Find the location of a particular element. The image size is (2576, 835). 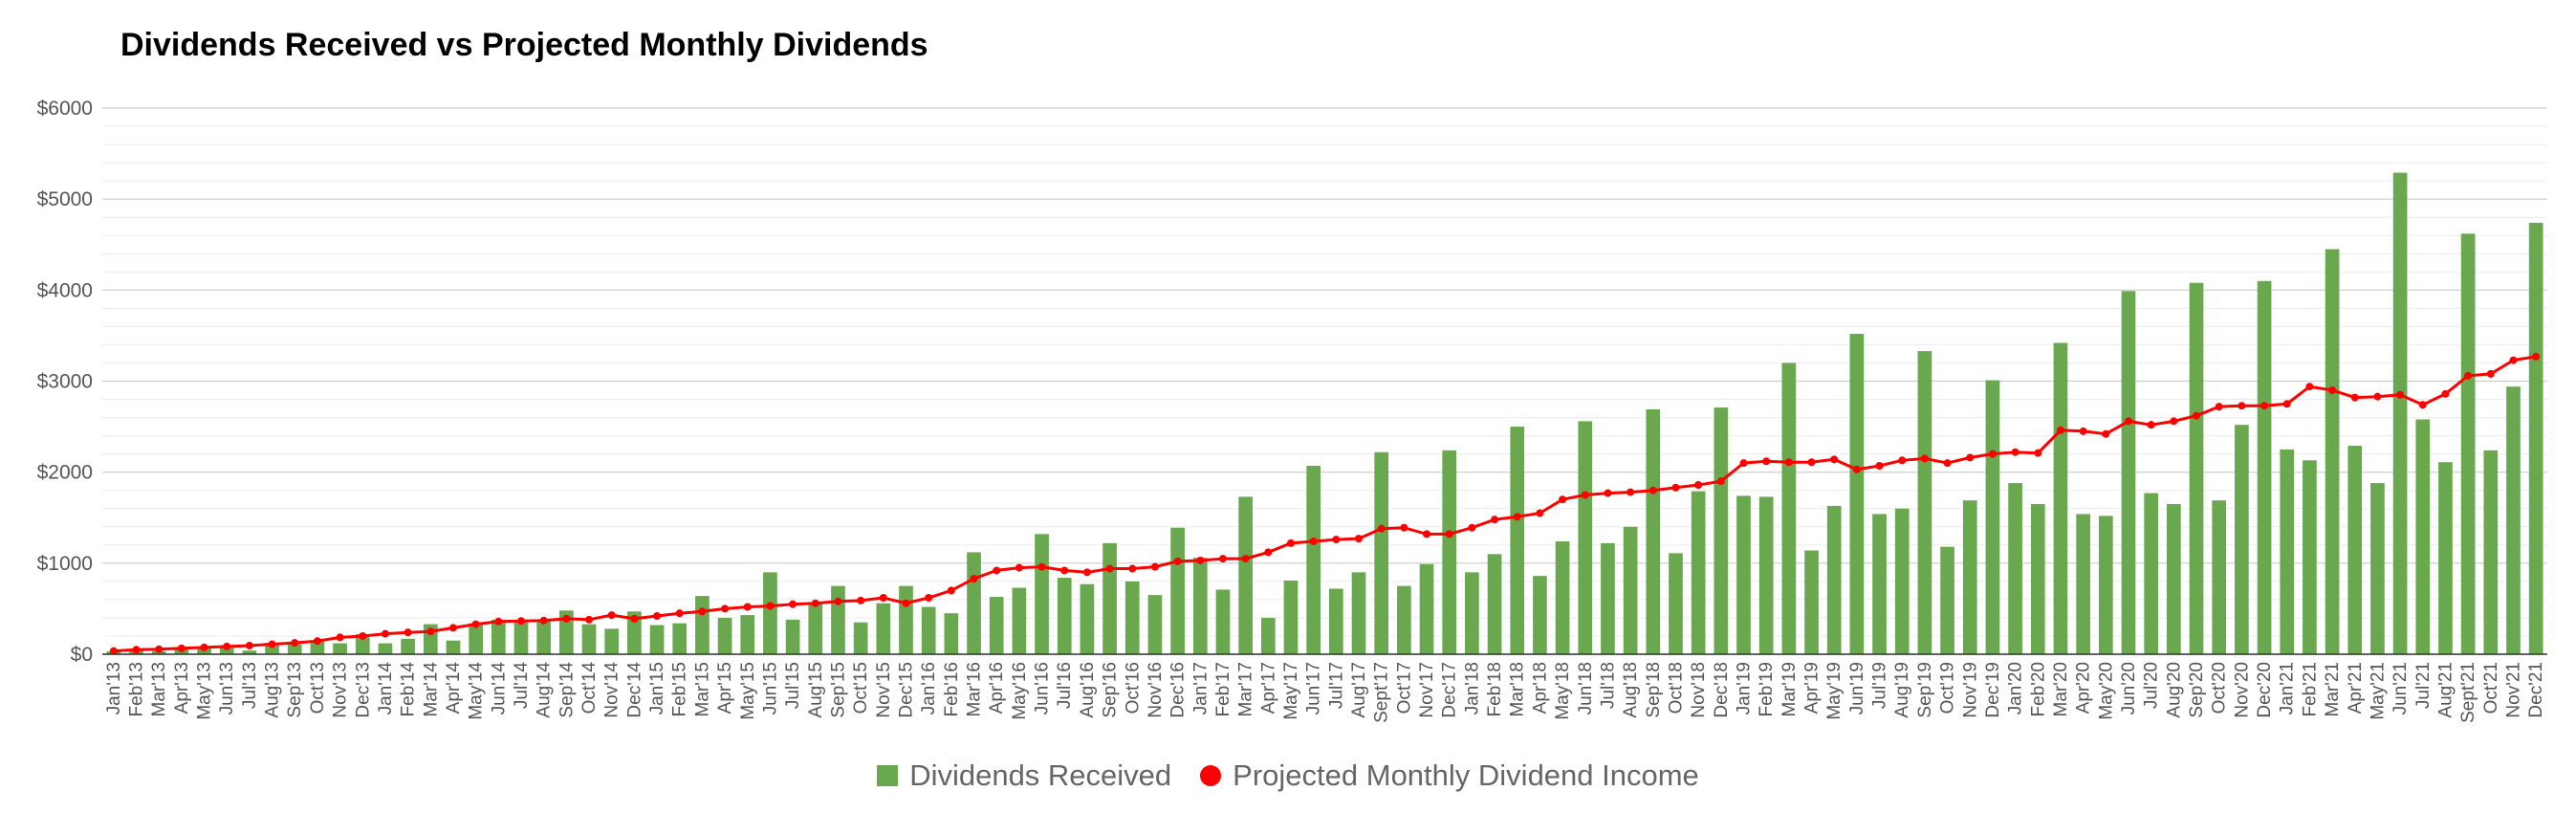

x-tick-label: Mar'14 is located at coordinates (431, 690).